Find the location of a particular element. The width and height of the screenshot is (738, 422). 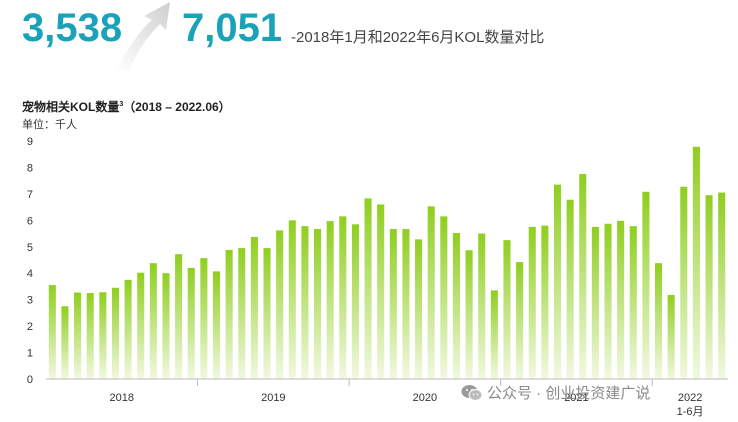

x-group-label: 2019 is located at coordinates (273, 398).